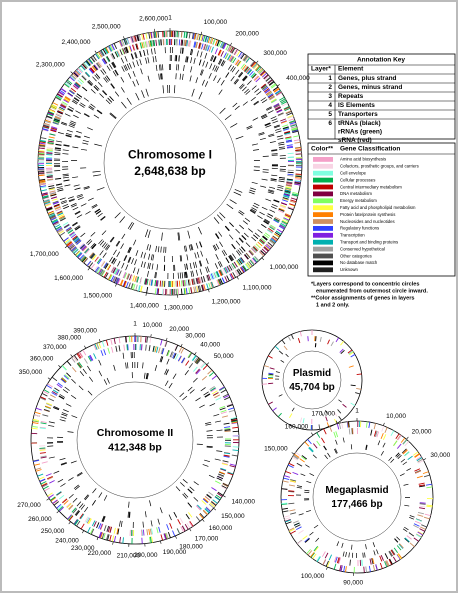 This screenshot has width=458, height=593. What do you see at coordinates (321, 69) in the screenshot?
I see `key-header: Layer*` at bounding box center [321, 69].